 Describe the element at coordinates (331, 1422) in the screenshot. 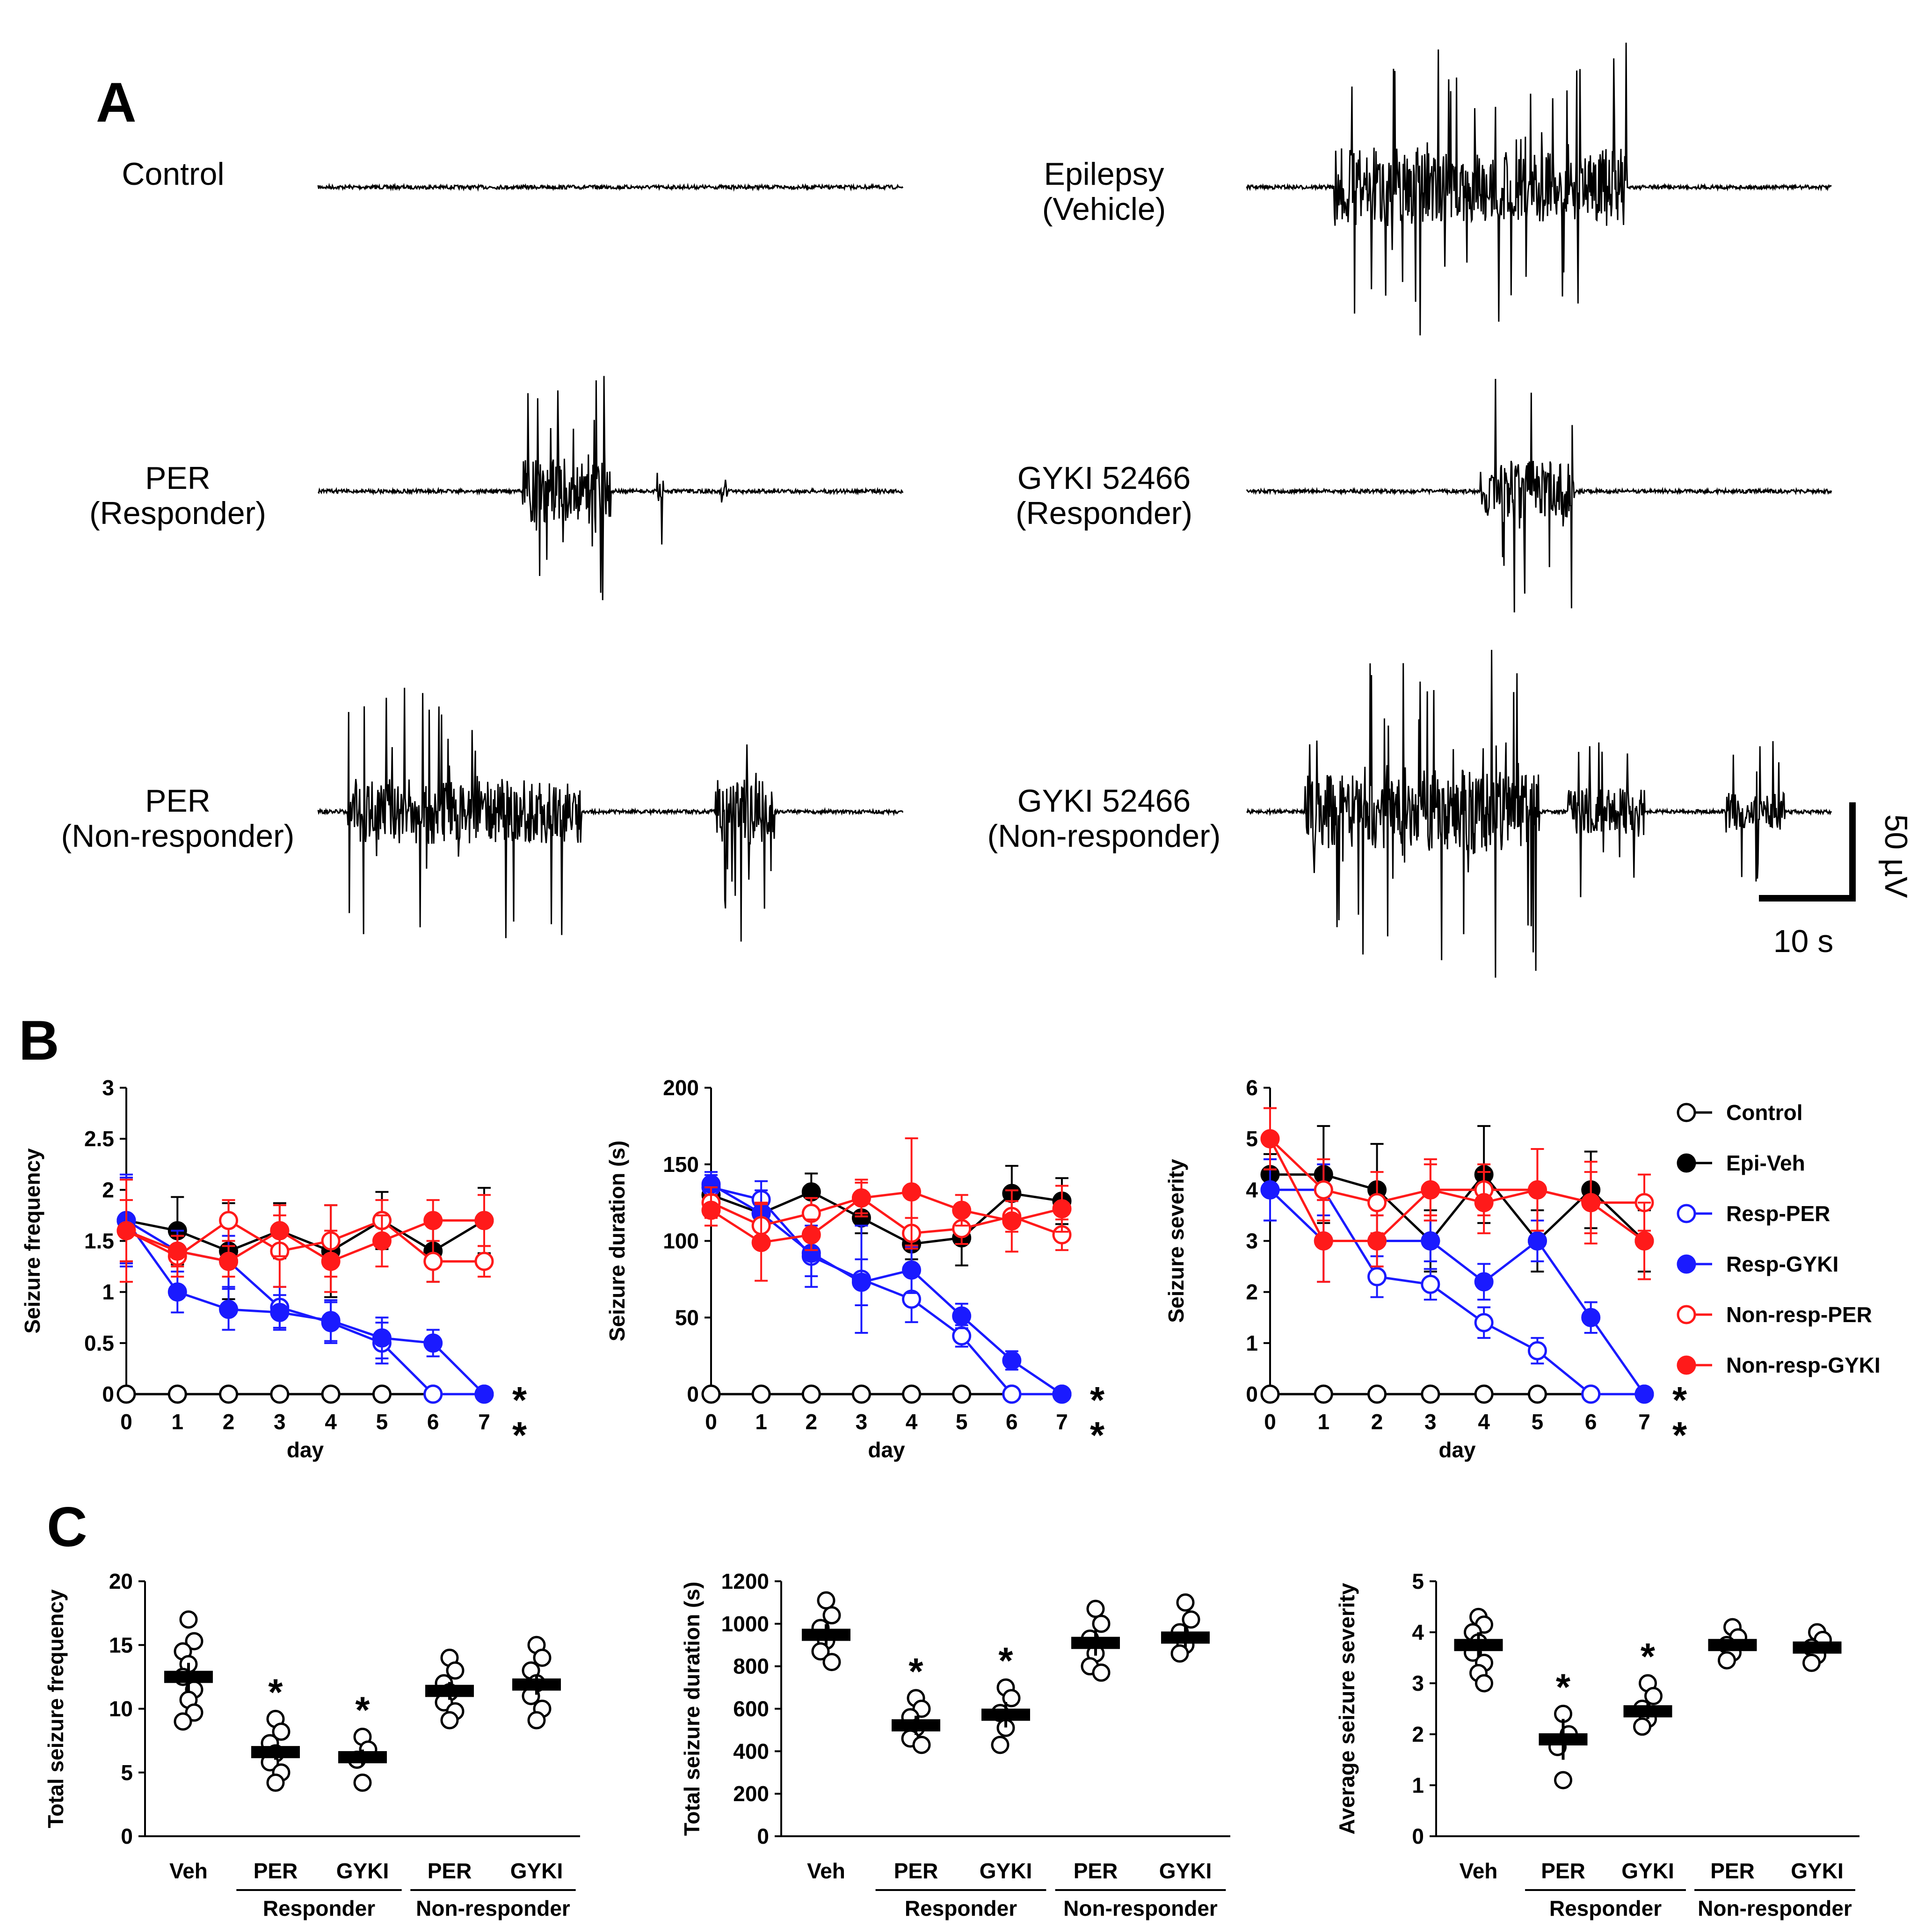

I see `x-tick-label: 4` at that location.